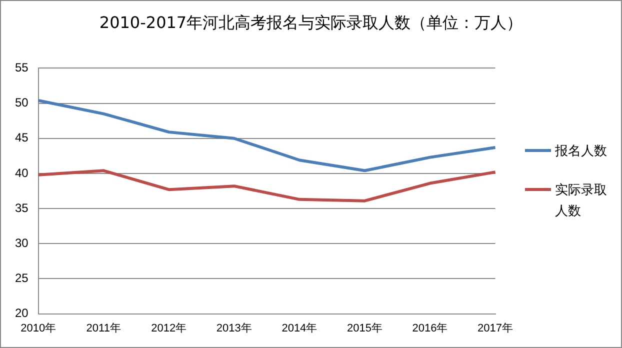  What do you see at coordinates (21, 207) in the screenshot?
I see `y-tick-label: 35` at bounding box center [21, 207].